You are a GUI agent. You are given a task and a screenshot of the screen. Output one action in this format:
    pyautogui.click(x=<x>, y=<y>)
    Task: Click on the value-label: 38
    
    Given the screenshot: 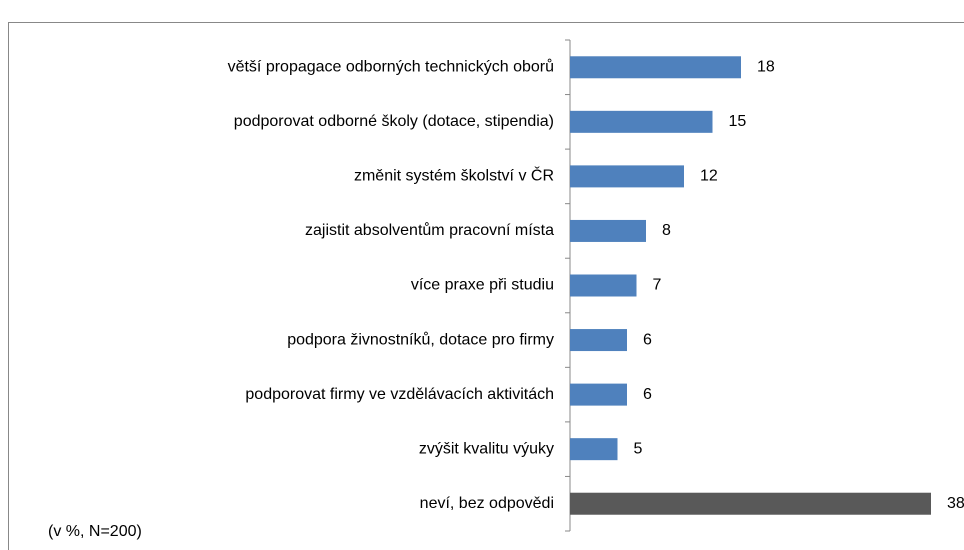 What is the action you would take?
    pyautogui.click(x=955, y=503)
    